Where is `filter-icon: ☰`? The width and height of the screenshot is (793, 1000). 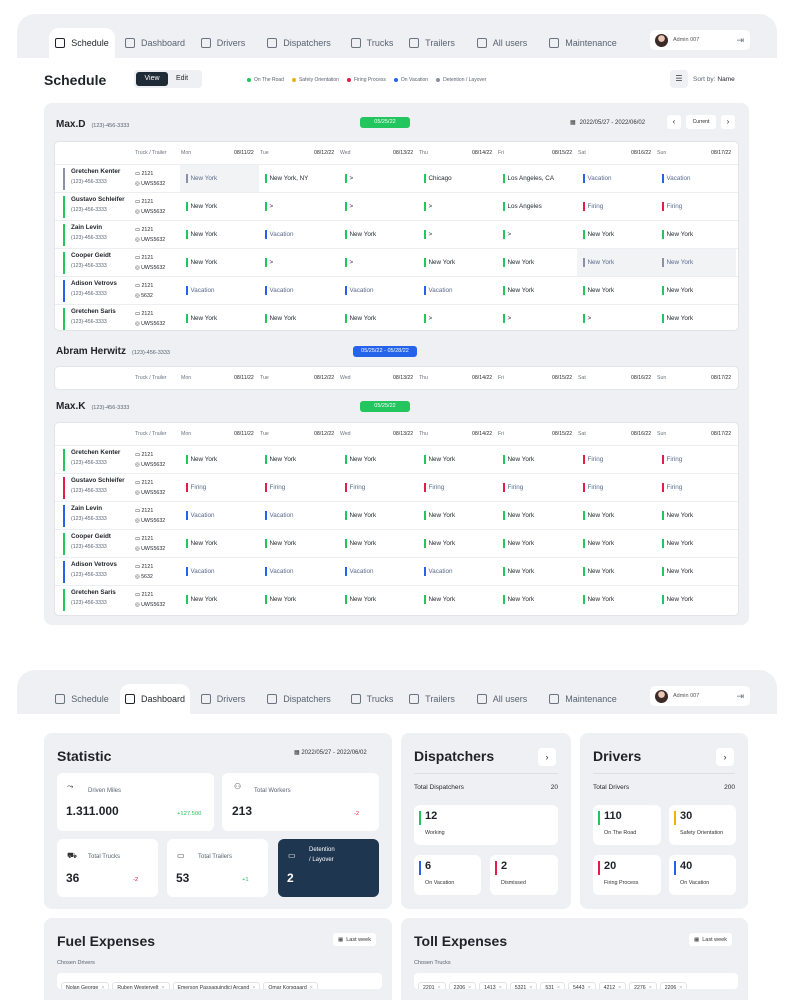
filter-icon: ☰ is located at coordinates (679, 79).